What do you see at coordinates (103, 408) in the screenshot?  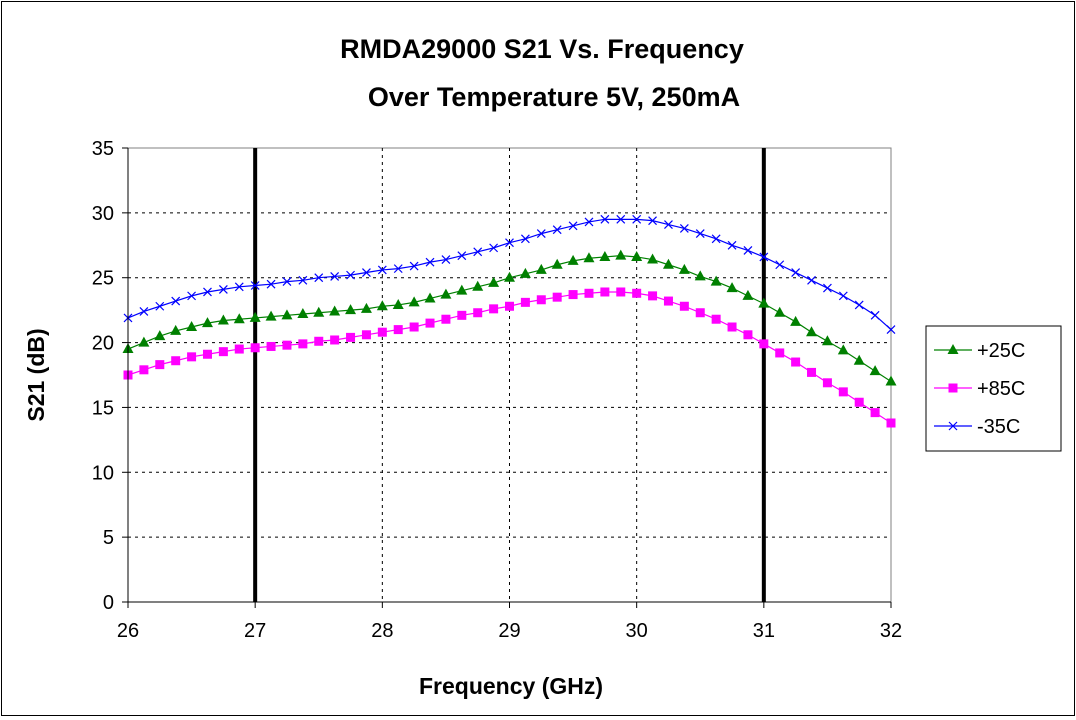 I see `y-tick-label: 15` at bounding box center [103, 408].